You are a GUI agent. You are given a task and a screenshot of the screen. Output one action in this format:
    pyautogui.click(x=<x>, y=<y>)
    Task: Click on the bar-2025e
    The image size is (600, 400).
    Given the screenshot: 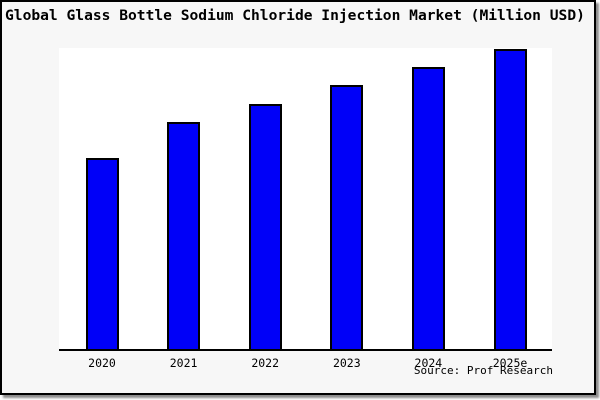 What is the action you would take?
    pyautogui.click(x=510, y=199)
    